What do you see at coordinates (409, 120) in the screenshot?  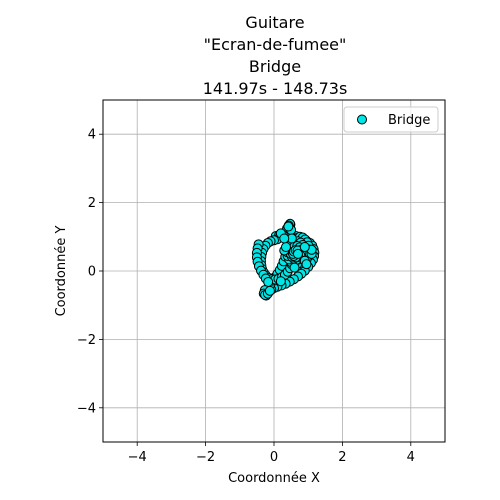 I see `legend-label-bridge: Bridge` at bounding box center [409, 120].